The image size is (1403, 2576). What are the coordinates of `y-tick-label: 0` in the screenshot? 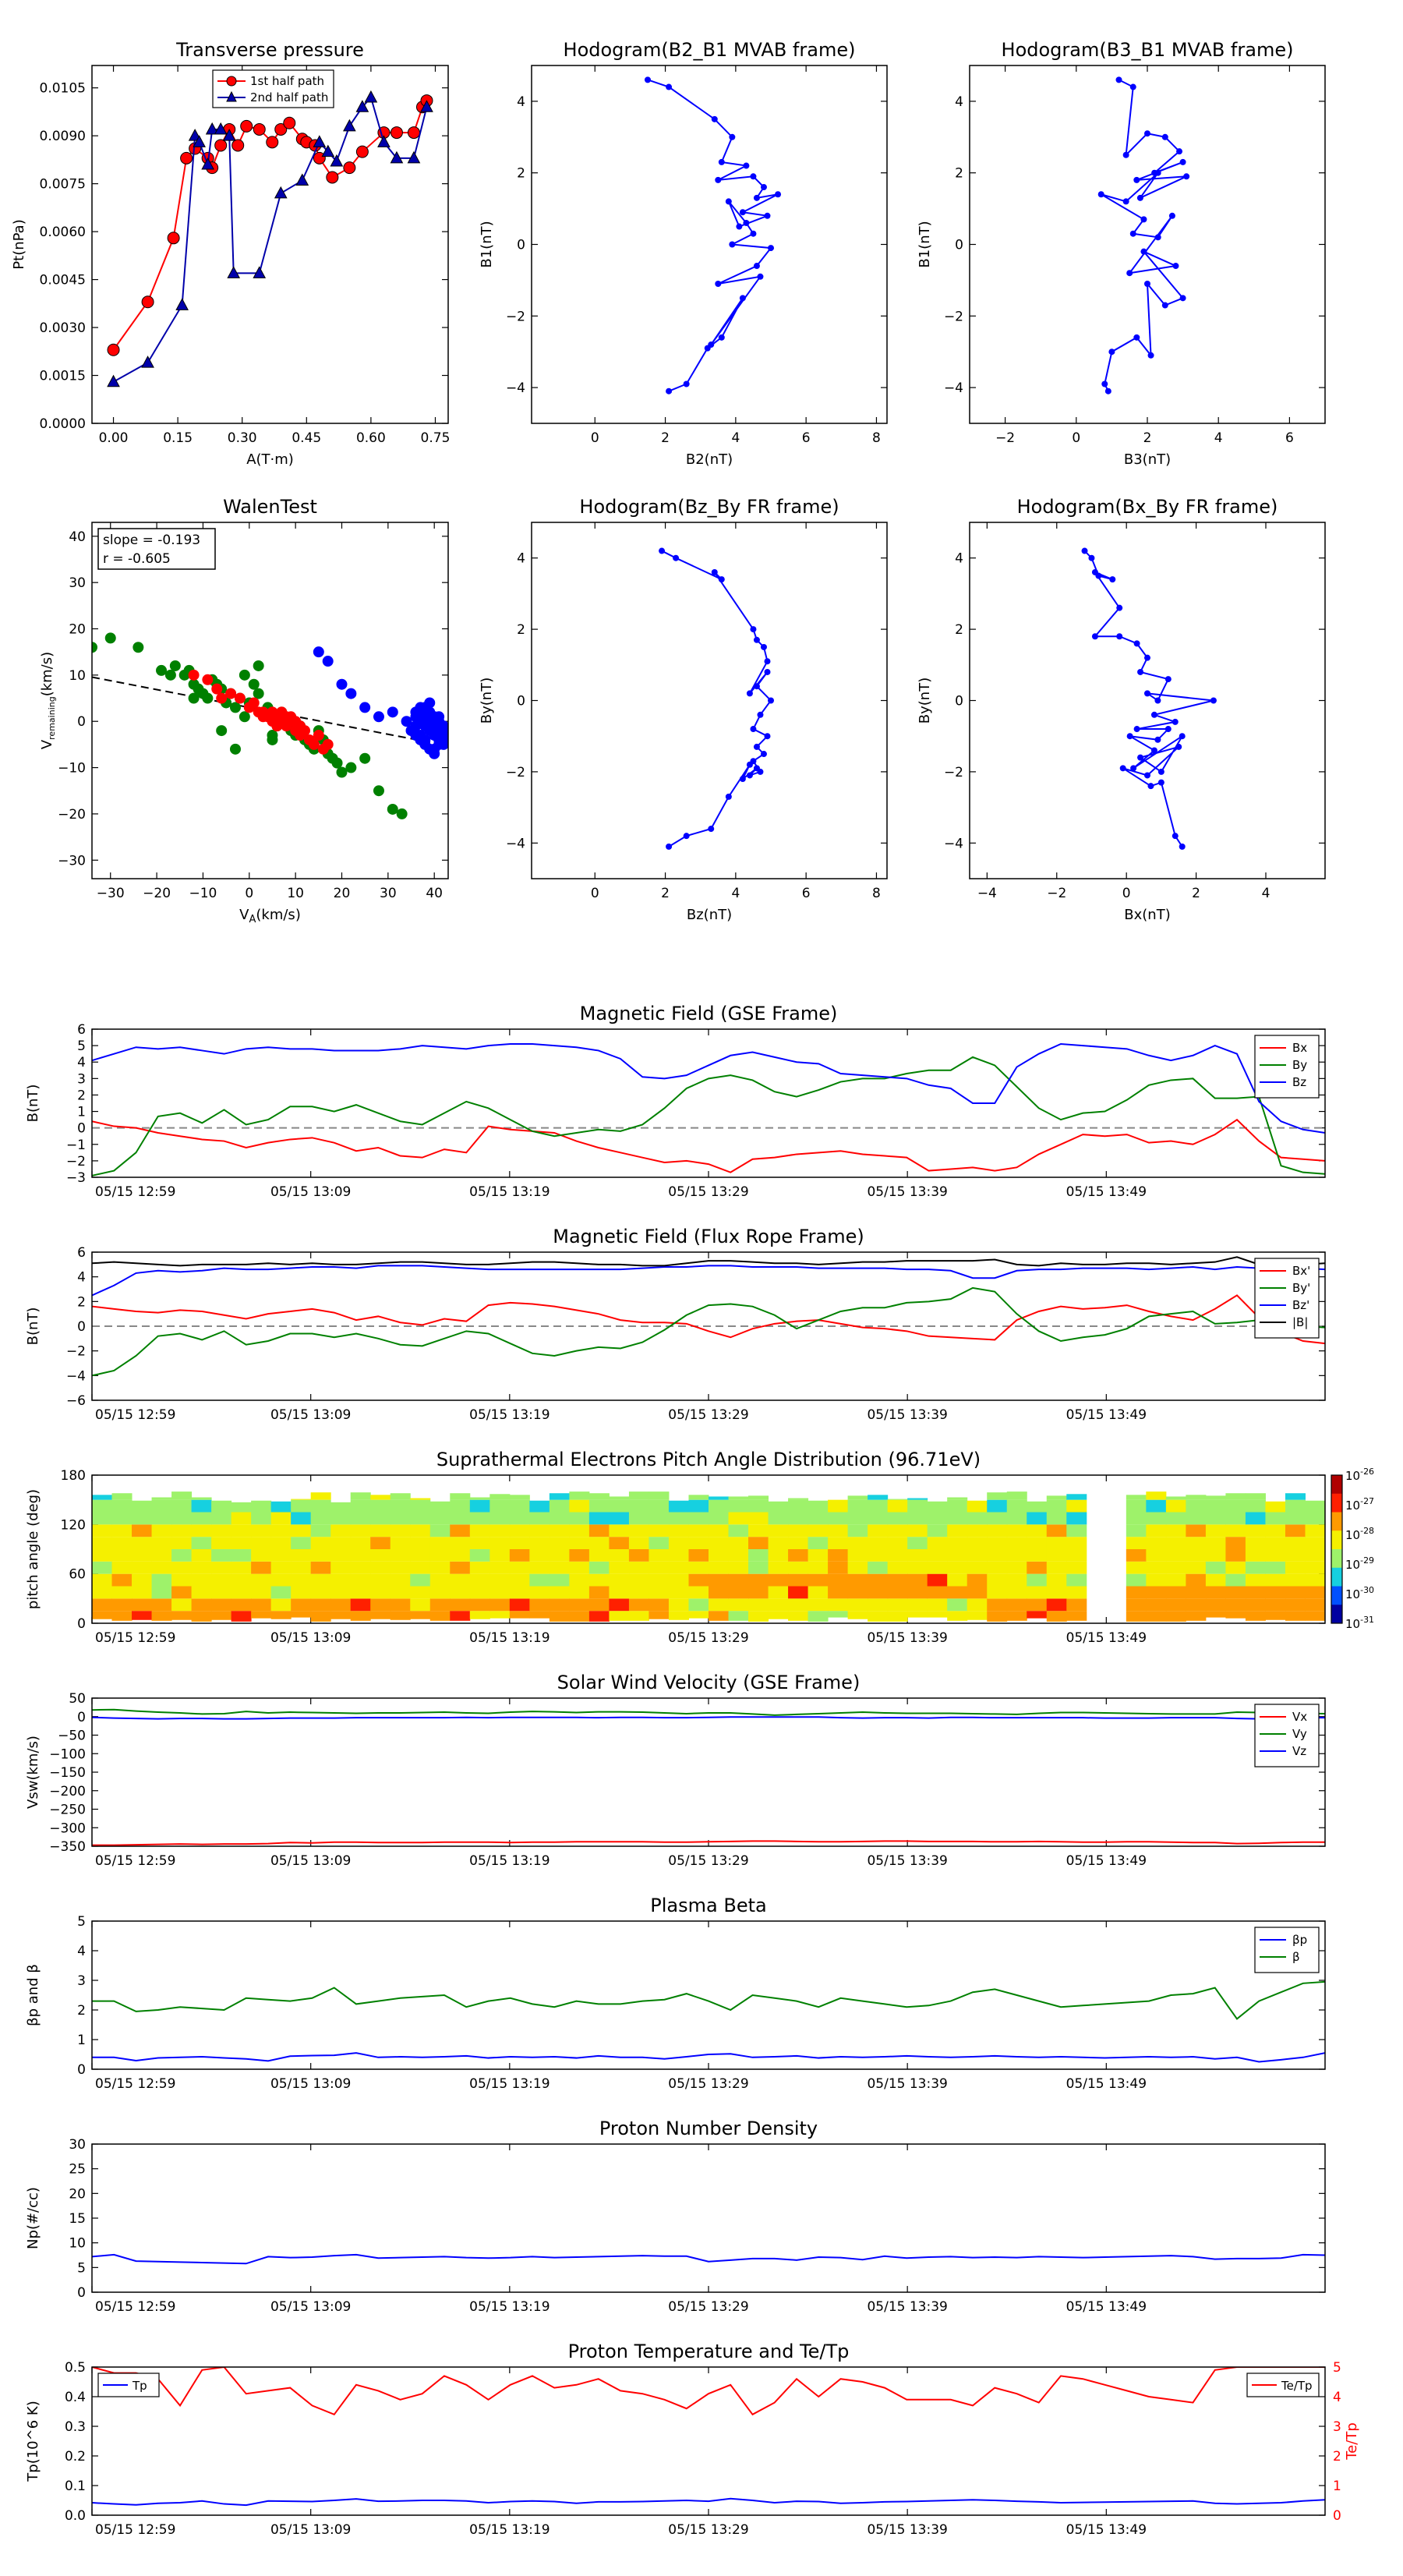 It's located at (81, 1717).